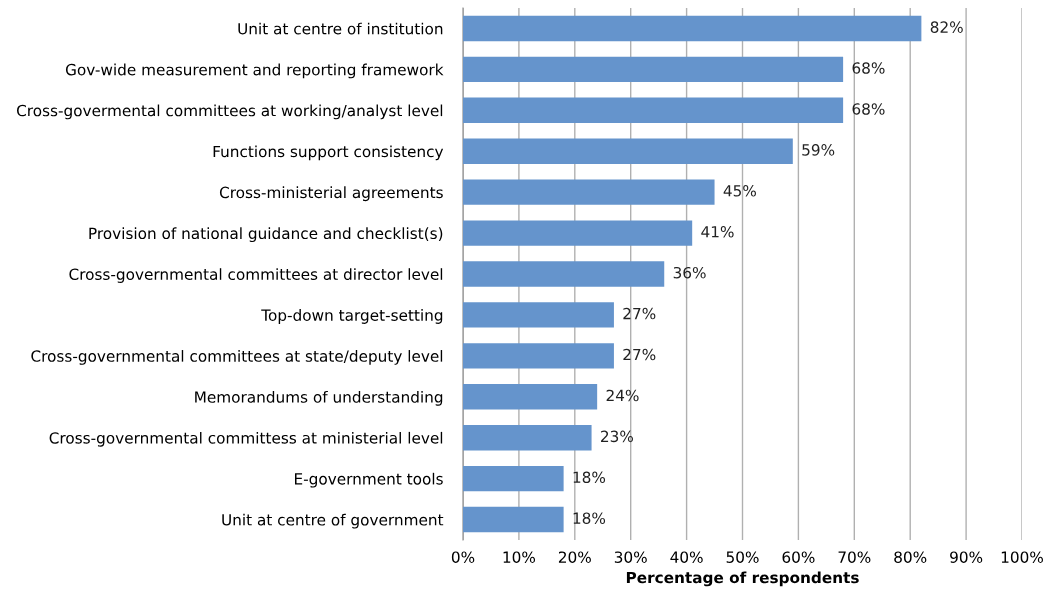 The height and width of the screenshot is (600, 1052). What do you see at coordinates (246, 439) in the screenshot?
I see `y-tick-label: Cross-governmental committess at ministerial level` at bounding box center [246, 439].